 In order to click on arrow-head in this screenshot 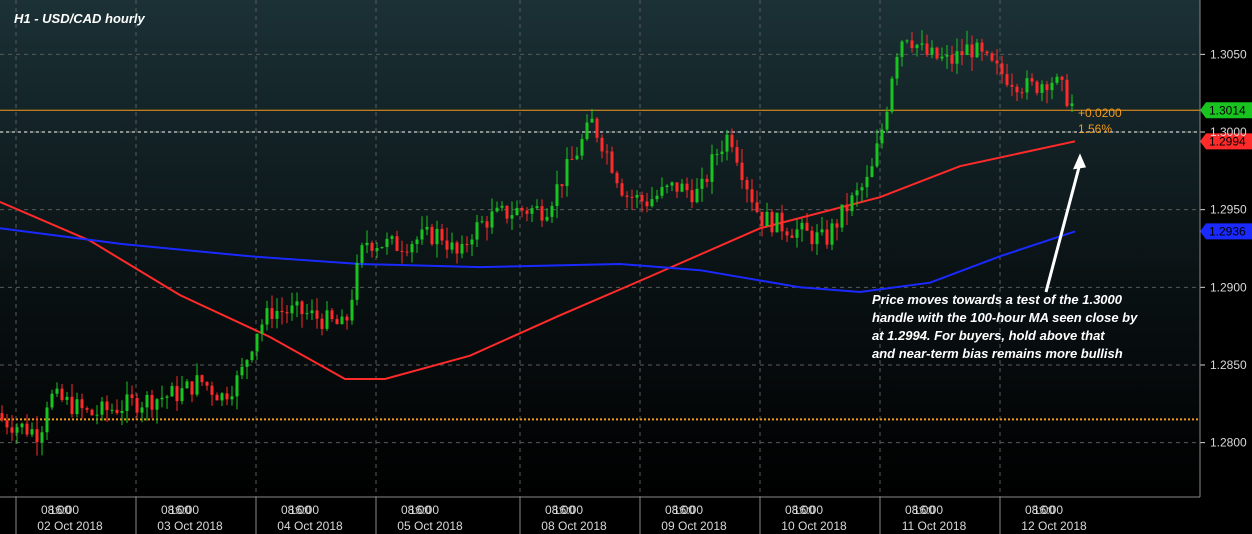, I will do `click(1079, 161)`.